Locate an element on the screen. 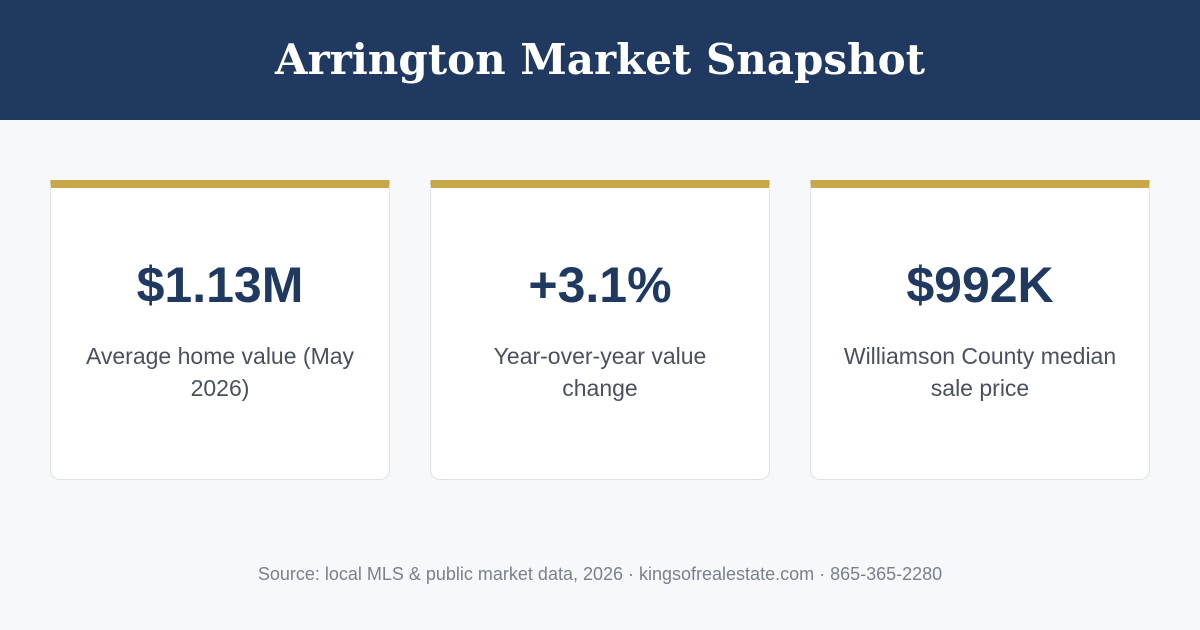 This screenshot has width=1200, height=630. stat-label: Average home value (May 2026) is located at coordinates (220, 371).